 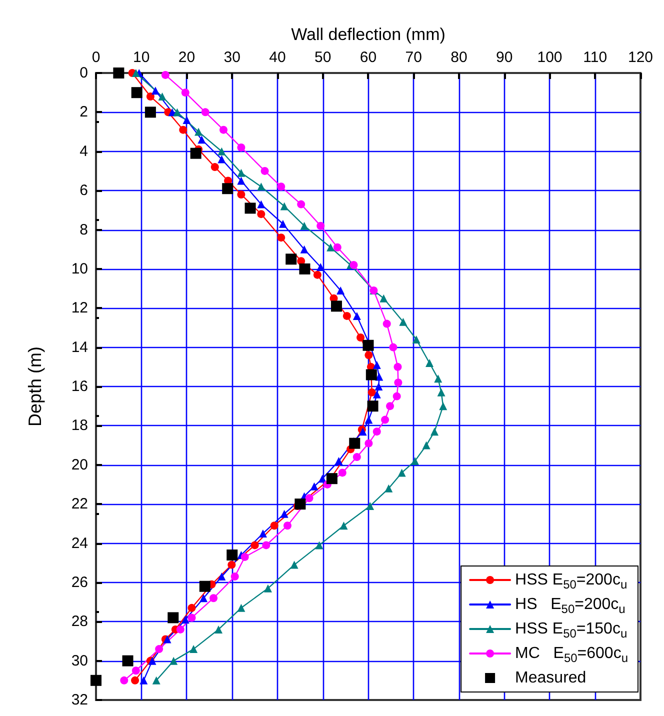 I want to click on y-tick-label: 10, so click(x=79, y=269).